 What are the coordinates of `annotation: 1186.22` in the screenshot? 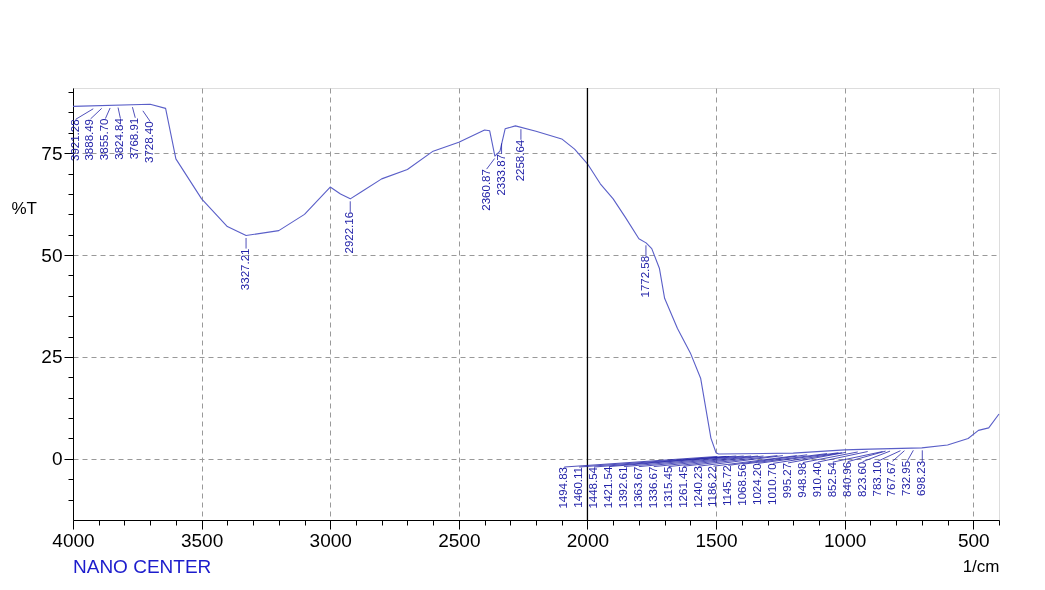 It's located at (712, 486).